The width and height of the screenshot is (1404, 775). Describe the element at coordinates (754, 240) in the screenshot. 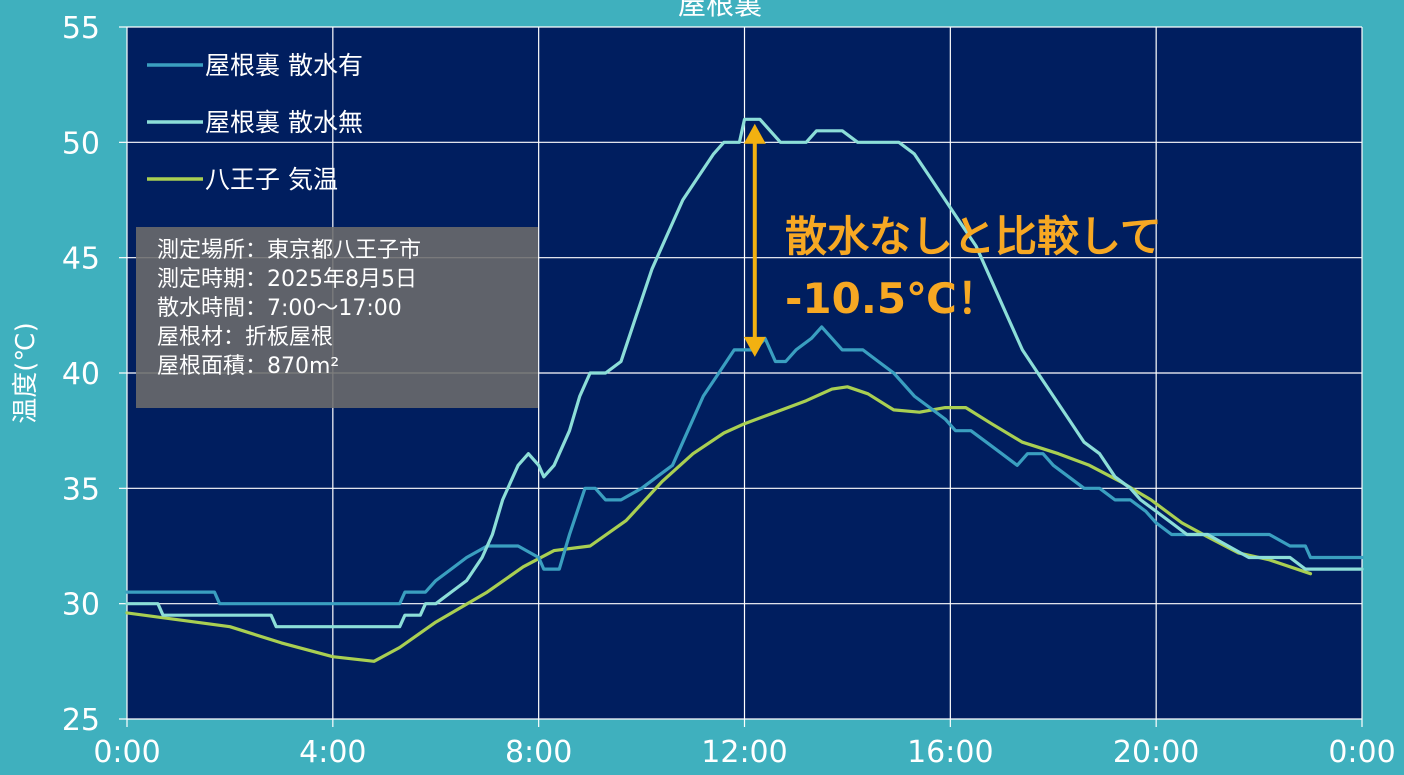

I see `annotation-arrow` at that location.